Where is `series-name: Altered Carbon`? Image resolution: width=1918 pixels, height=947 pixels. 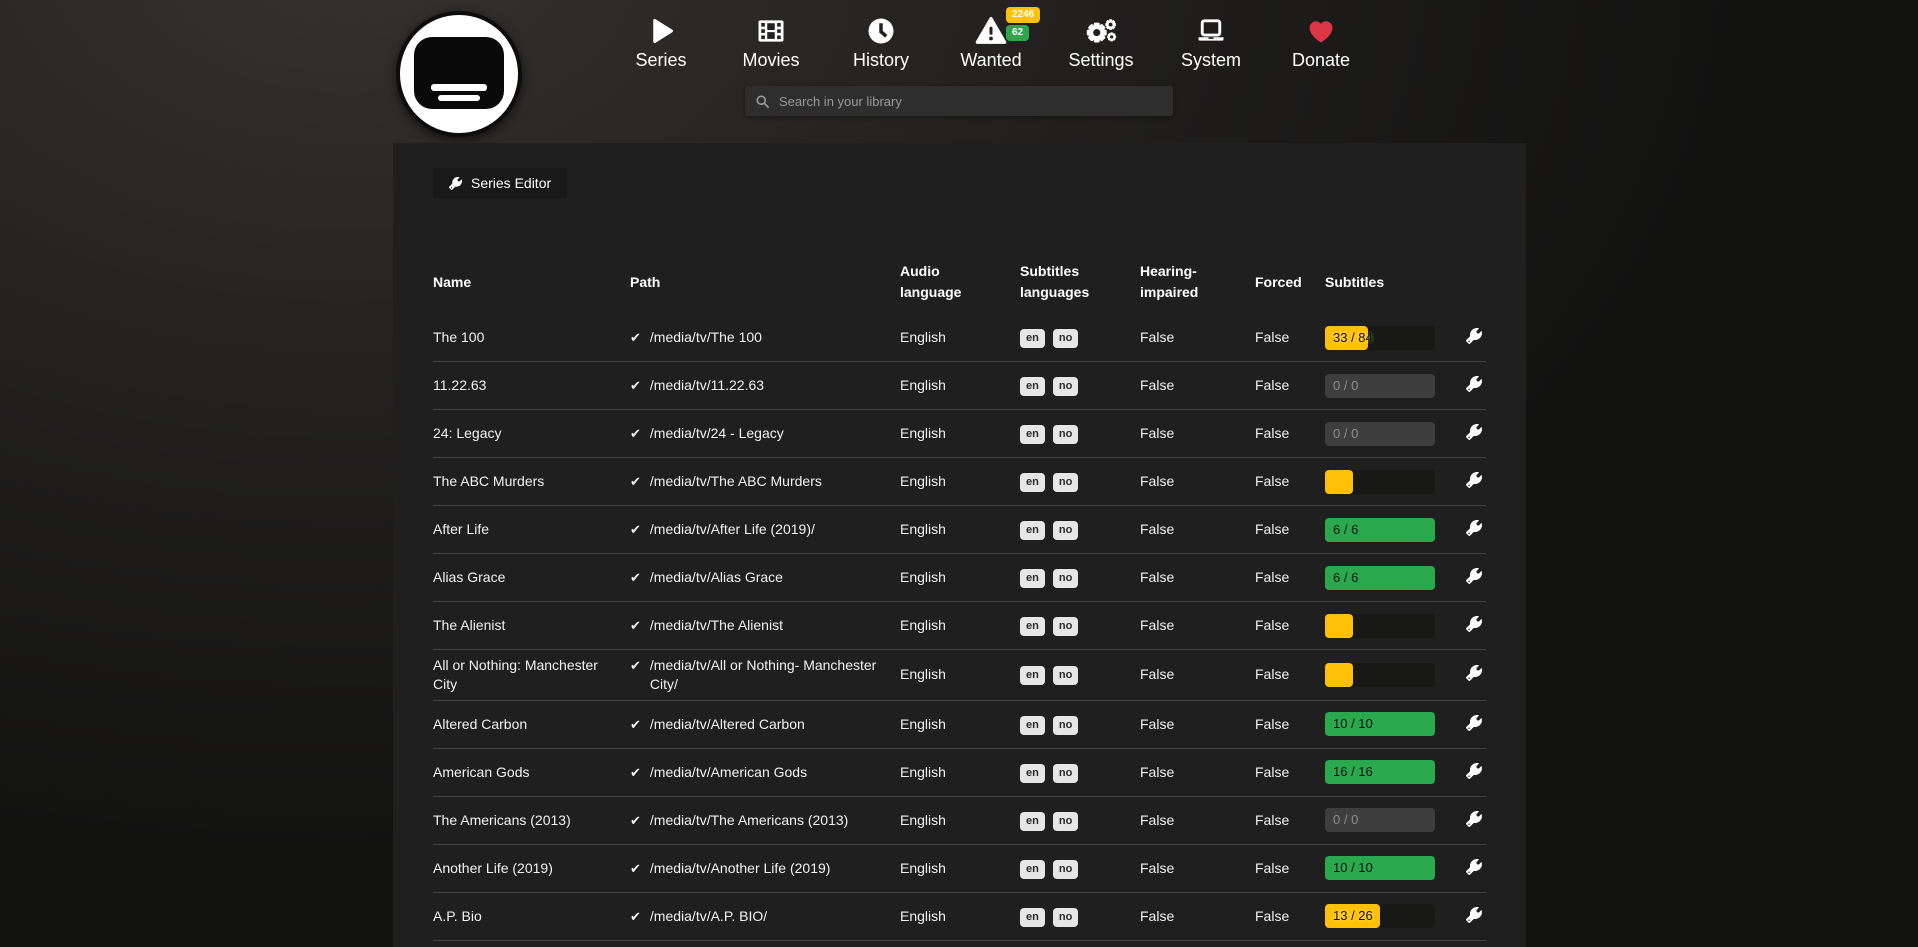
series-name: Altered Carbon is located at coordinates (480, 723).